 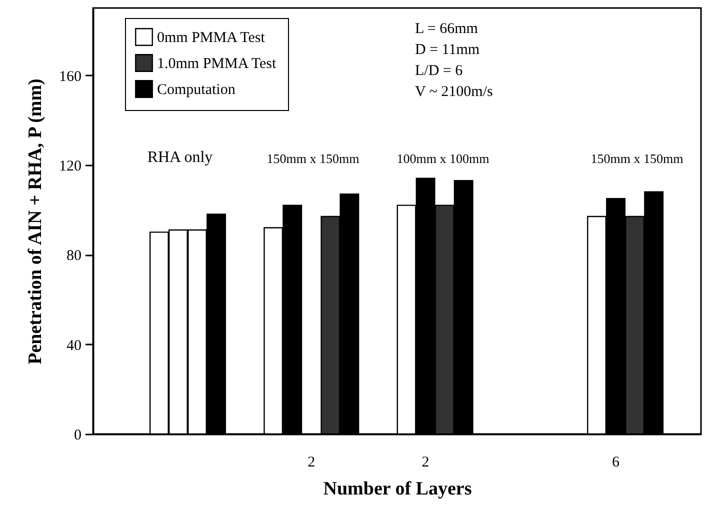 What do you see at coordinates (74, 256) in the screenshot?
I see `y-tick-label: 80` at bounding box center [74, 256].